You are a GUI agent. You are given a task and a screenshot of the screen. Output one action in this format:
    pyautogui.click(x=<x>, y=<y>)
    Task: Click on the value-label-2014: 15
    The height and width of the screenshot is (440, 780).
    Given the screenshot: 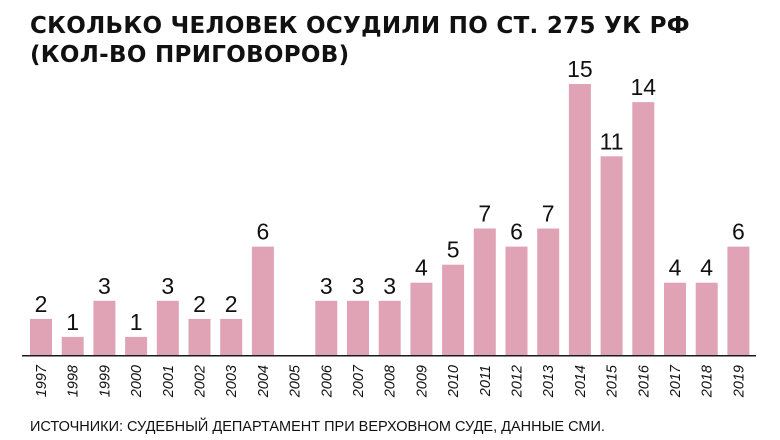 What is the action you would take?
    pyautogui.click(x=580, y=69)
    